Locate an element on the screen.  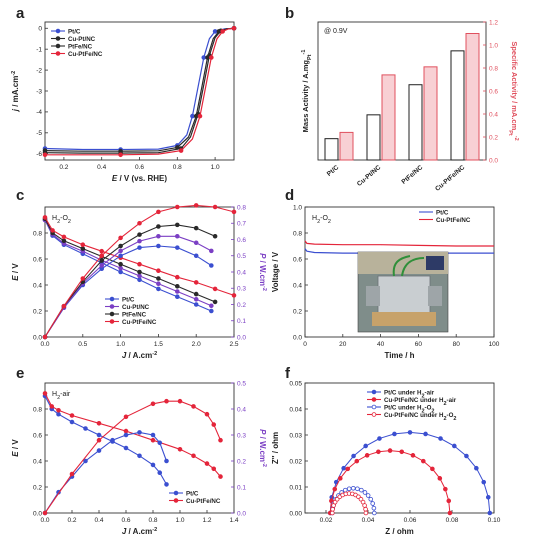
x-tick-label: 0.4 is located at coordinates (101, 167).